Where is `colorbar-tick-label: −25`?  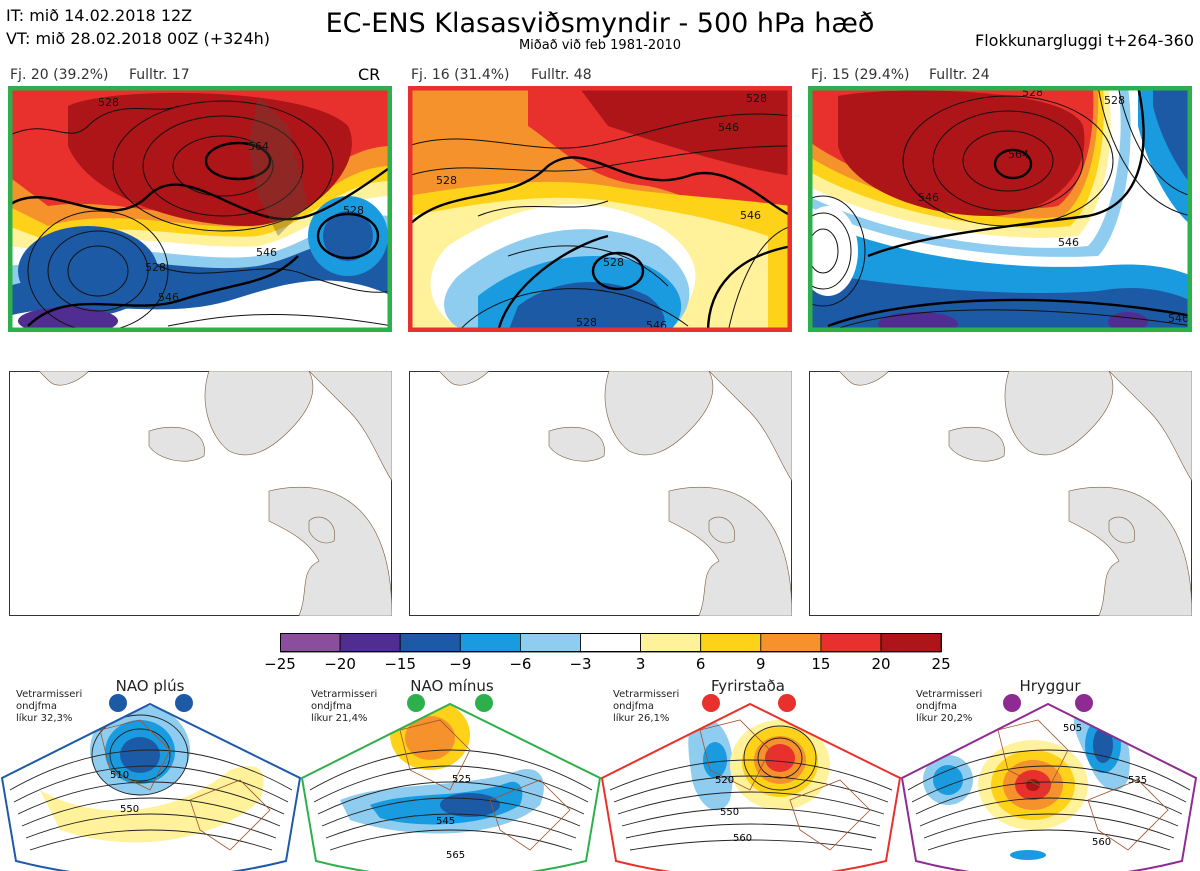 colorbar-tick-label: −25 is located at coordinates (280, 664).